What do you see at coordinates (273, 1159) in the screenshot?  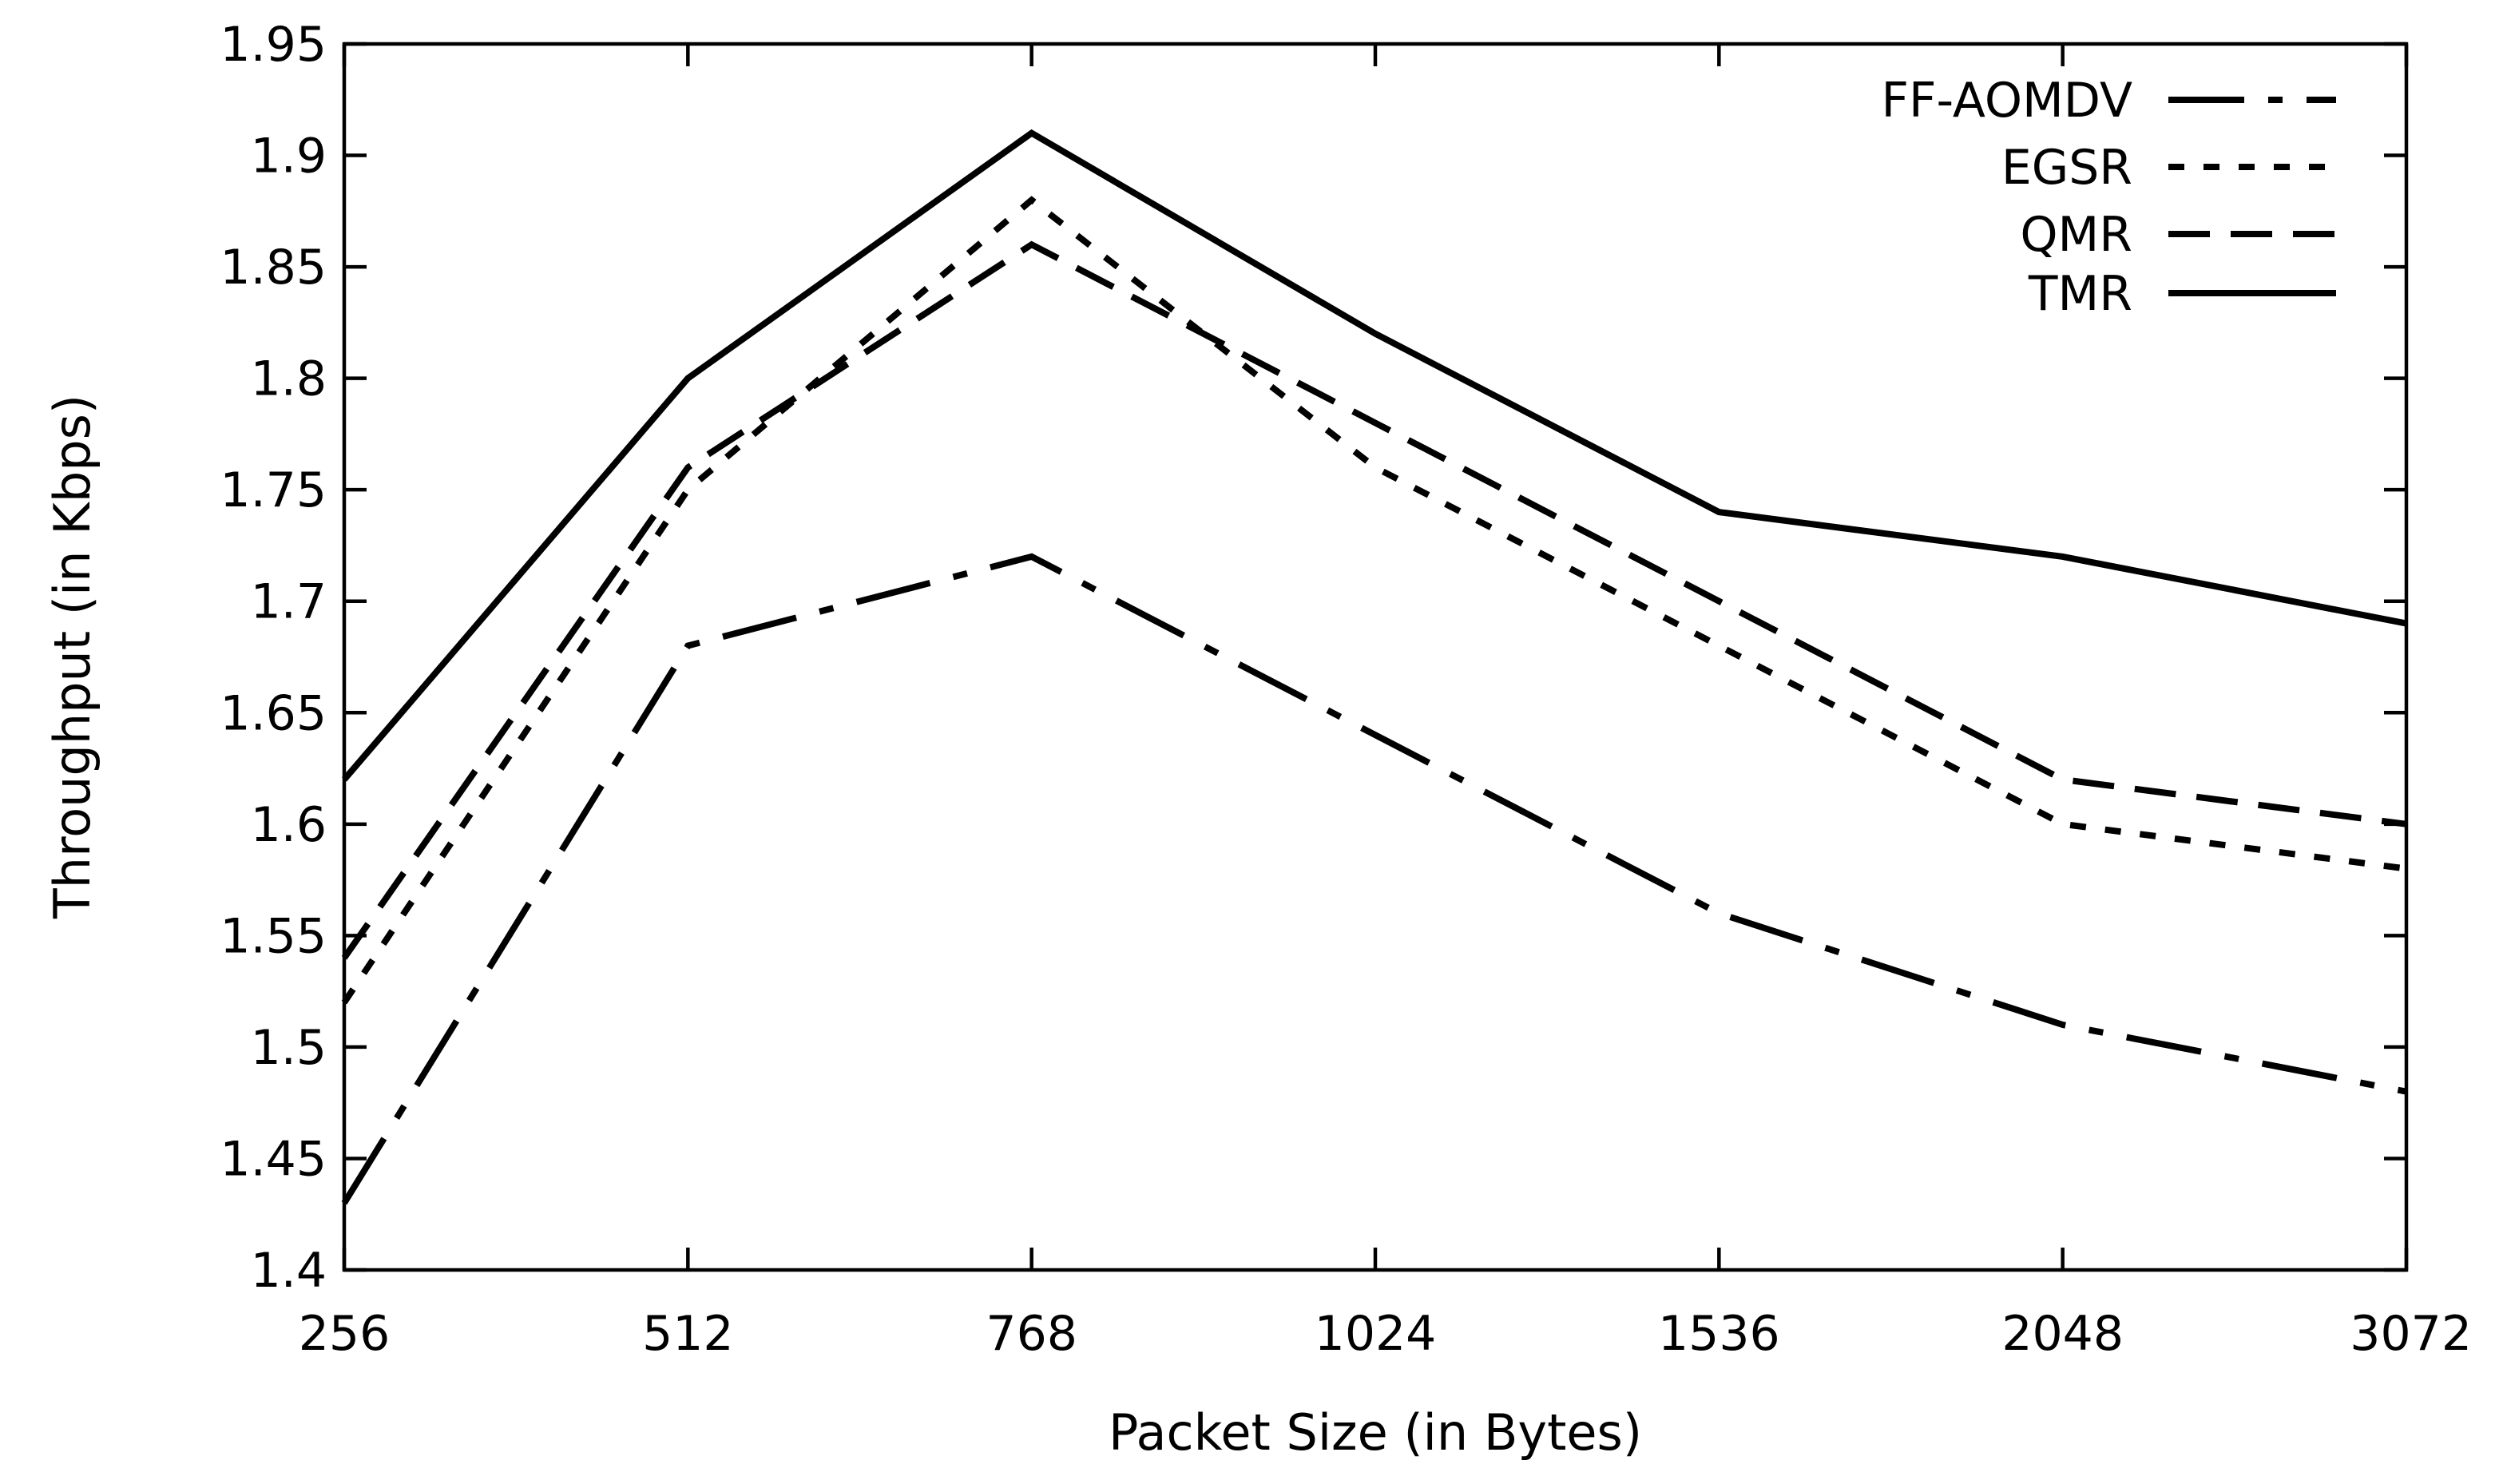 I see `y-tick-label: 1.45` at bounding box center [273, 1159].